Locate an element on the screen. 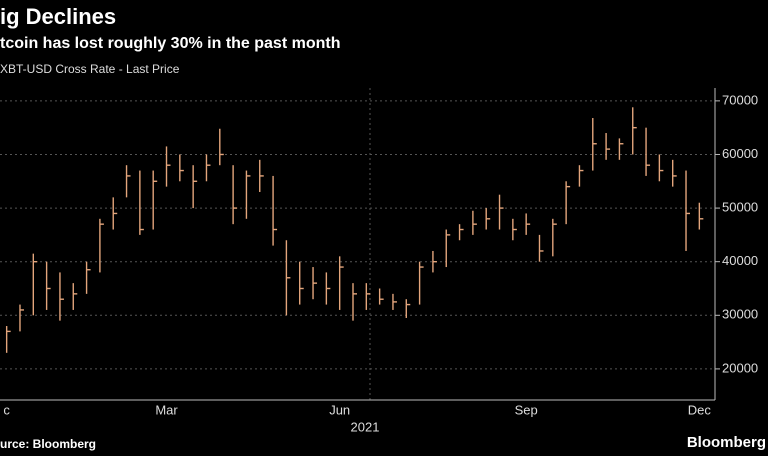 This screenshot has height=456, width=768. chart-title: ig Declines is located at coordinates (58, 16).